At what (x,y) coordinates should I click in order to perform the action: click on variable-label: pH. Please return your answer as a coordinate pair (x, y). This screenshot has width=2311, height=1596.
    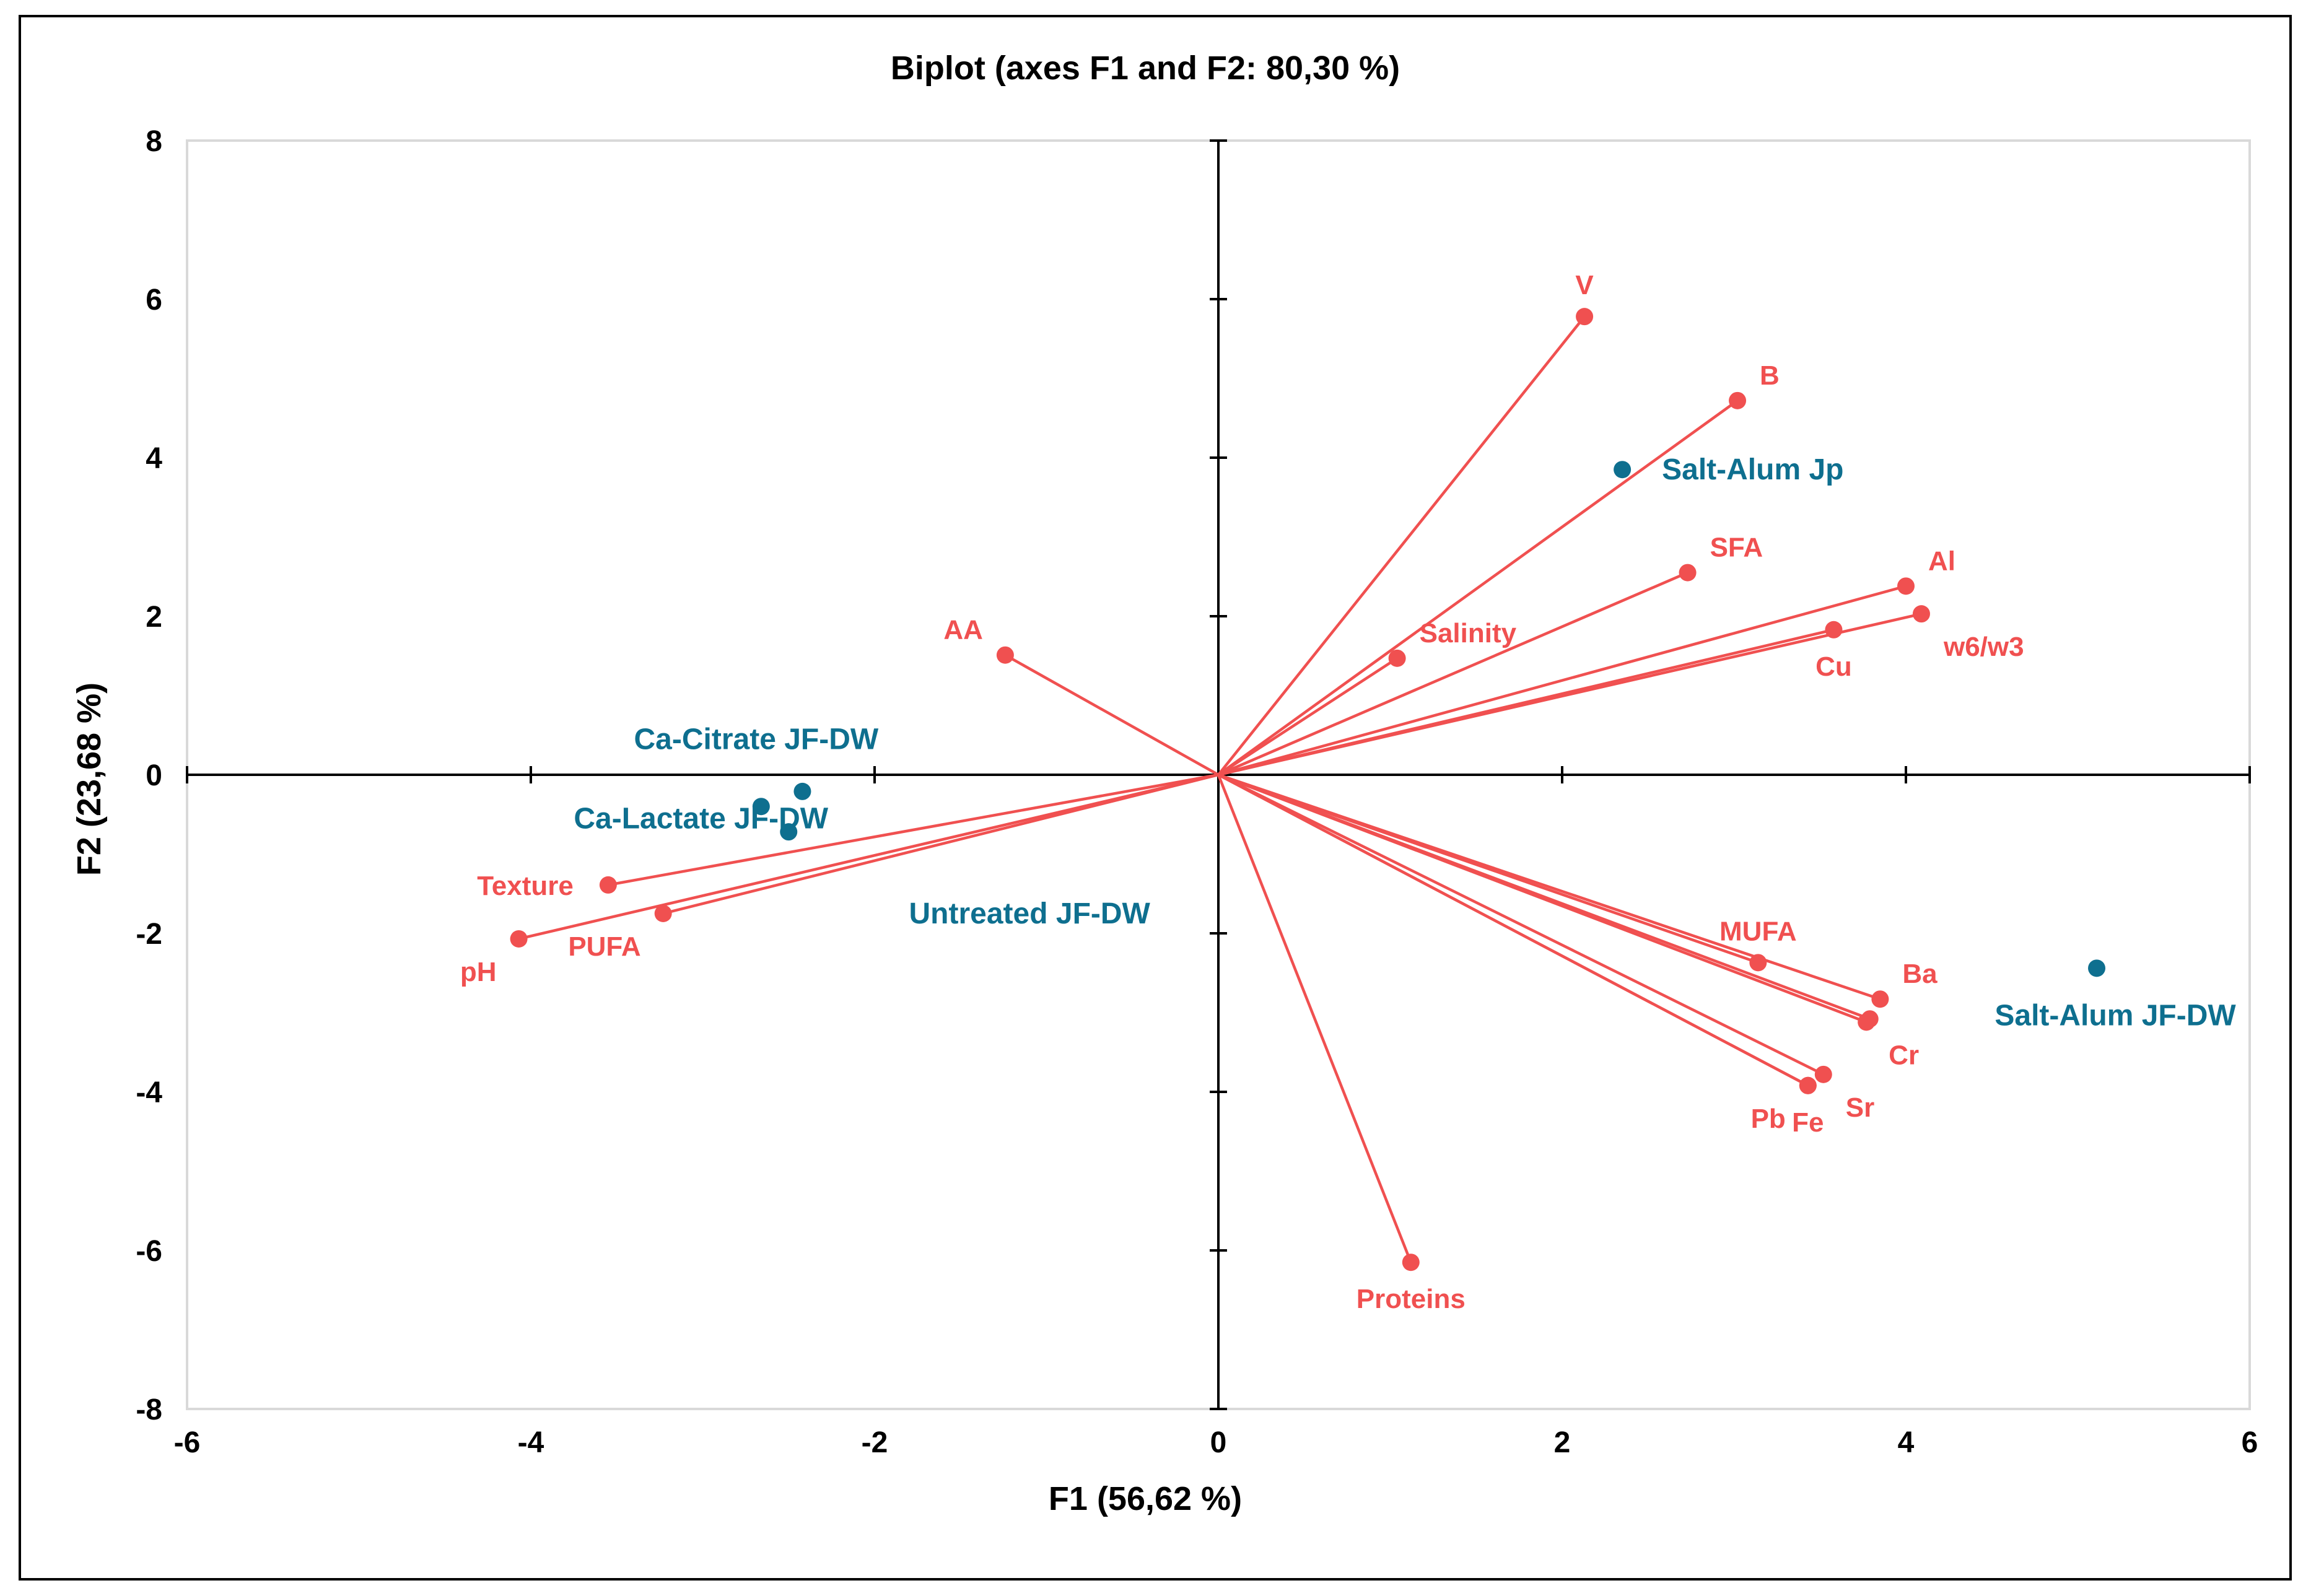
    Looking at the image, I should click on (479, 972).